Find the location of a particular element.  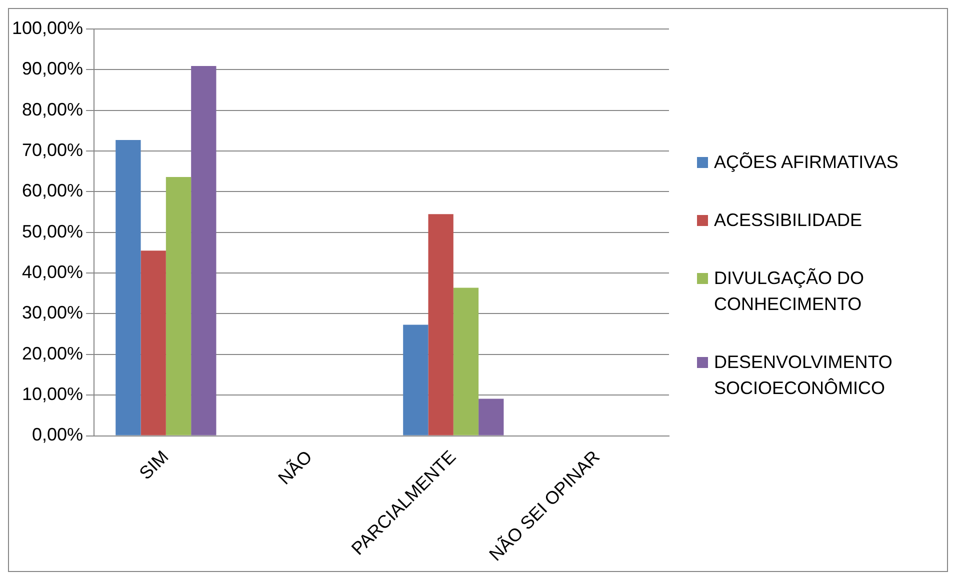

x-tick-label: SIM is located at coordinates (153, 465).